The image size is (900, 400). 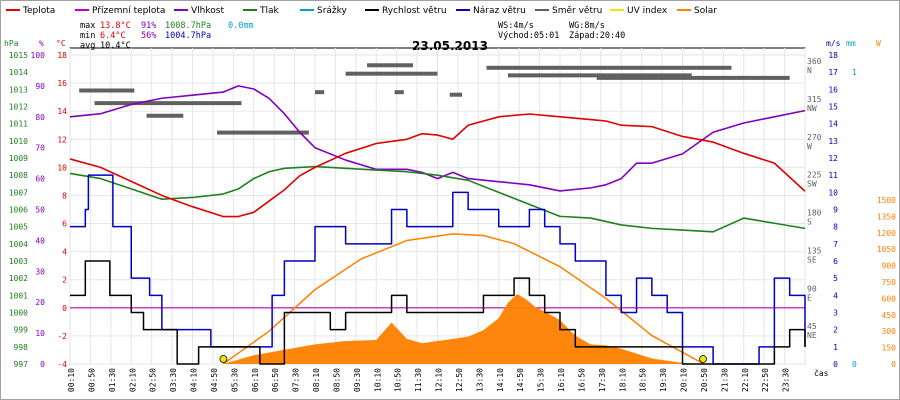 What do you see at coordinates (62, 111) in the screenshot?
I see `axis-temp-tick: 14` at bounding box center [62, 111].